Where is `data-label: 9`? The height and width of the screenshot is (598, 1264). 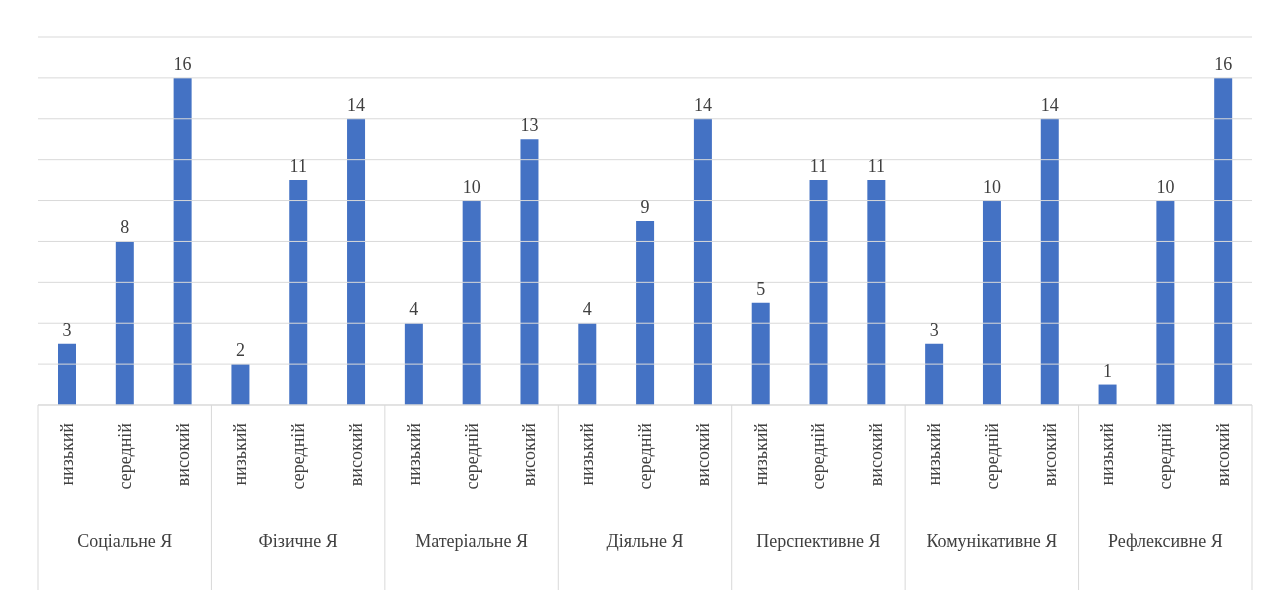 data-label: 9 is located at coordinates (645, 207).